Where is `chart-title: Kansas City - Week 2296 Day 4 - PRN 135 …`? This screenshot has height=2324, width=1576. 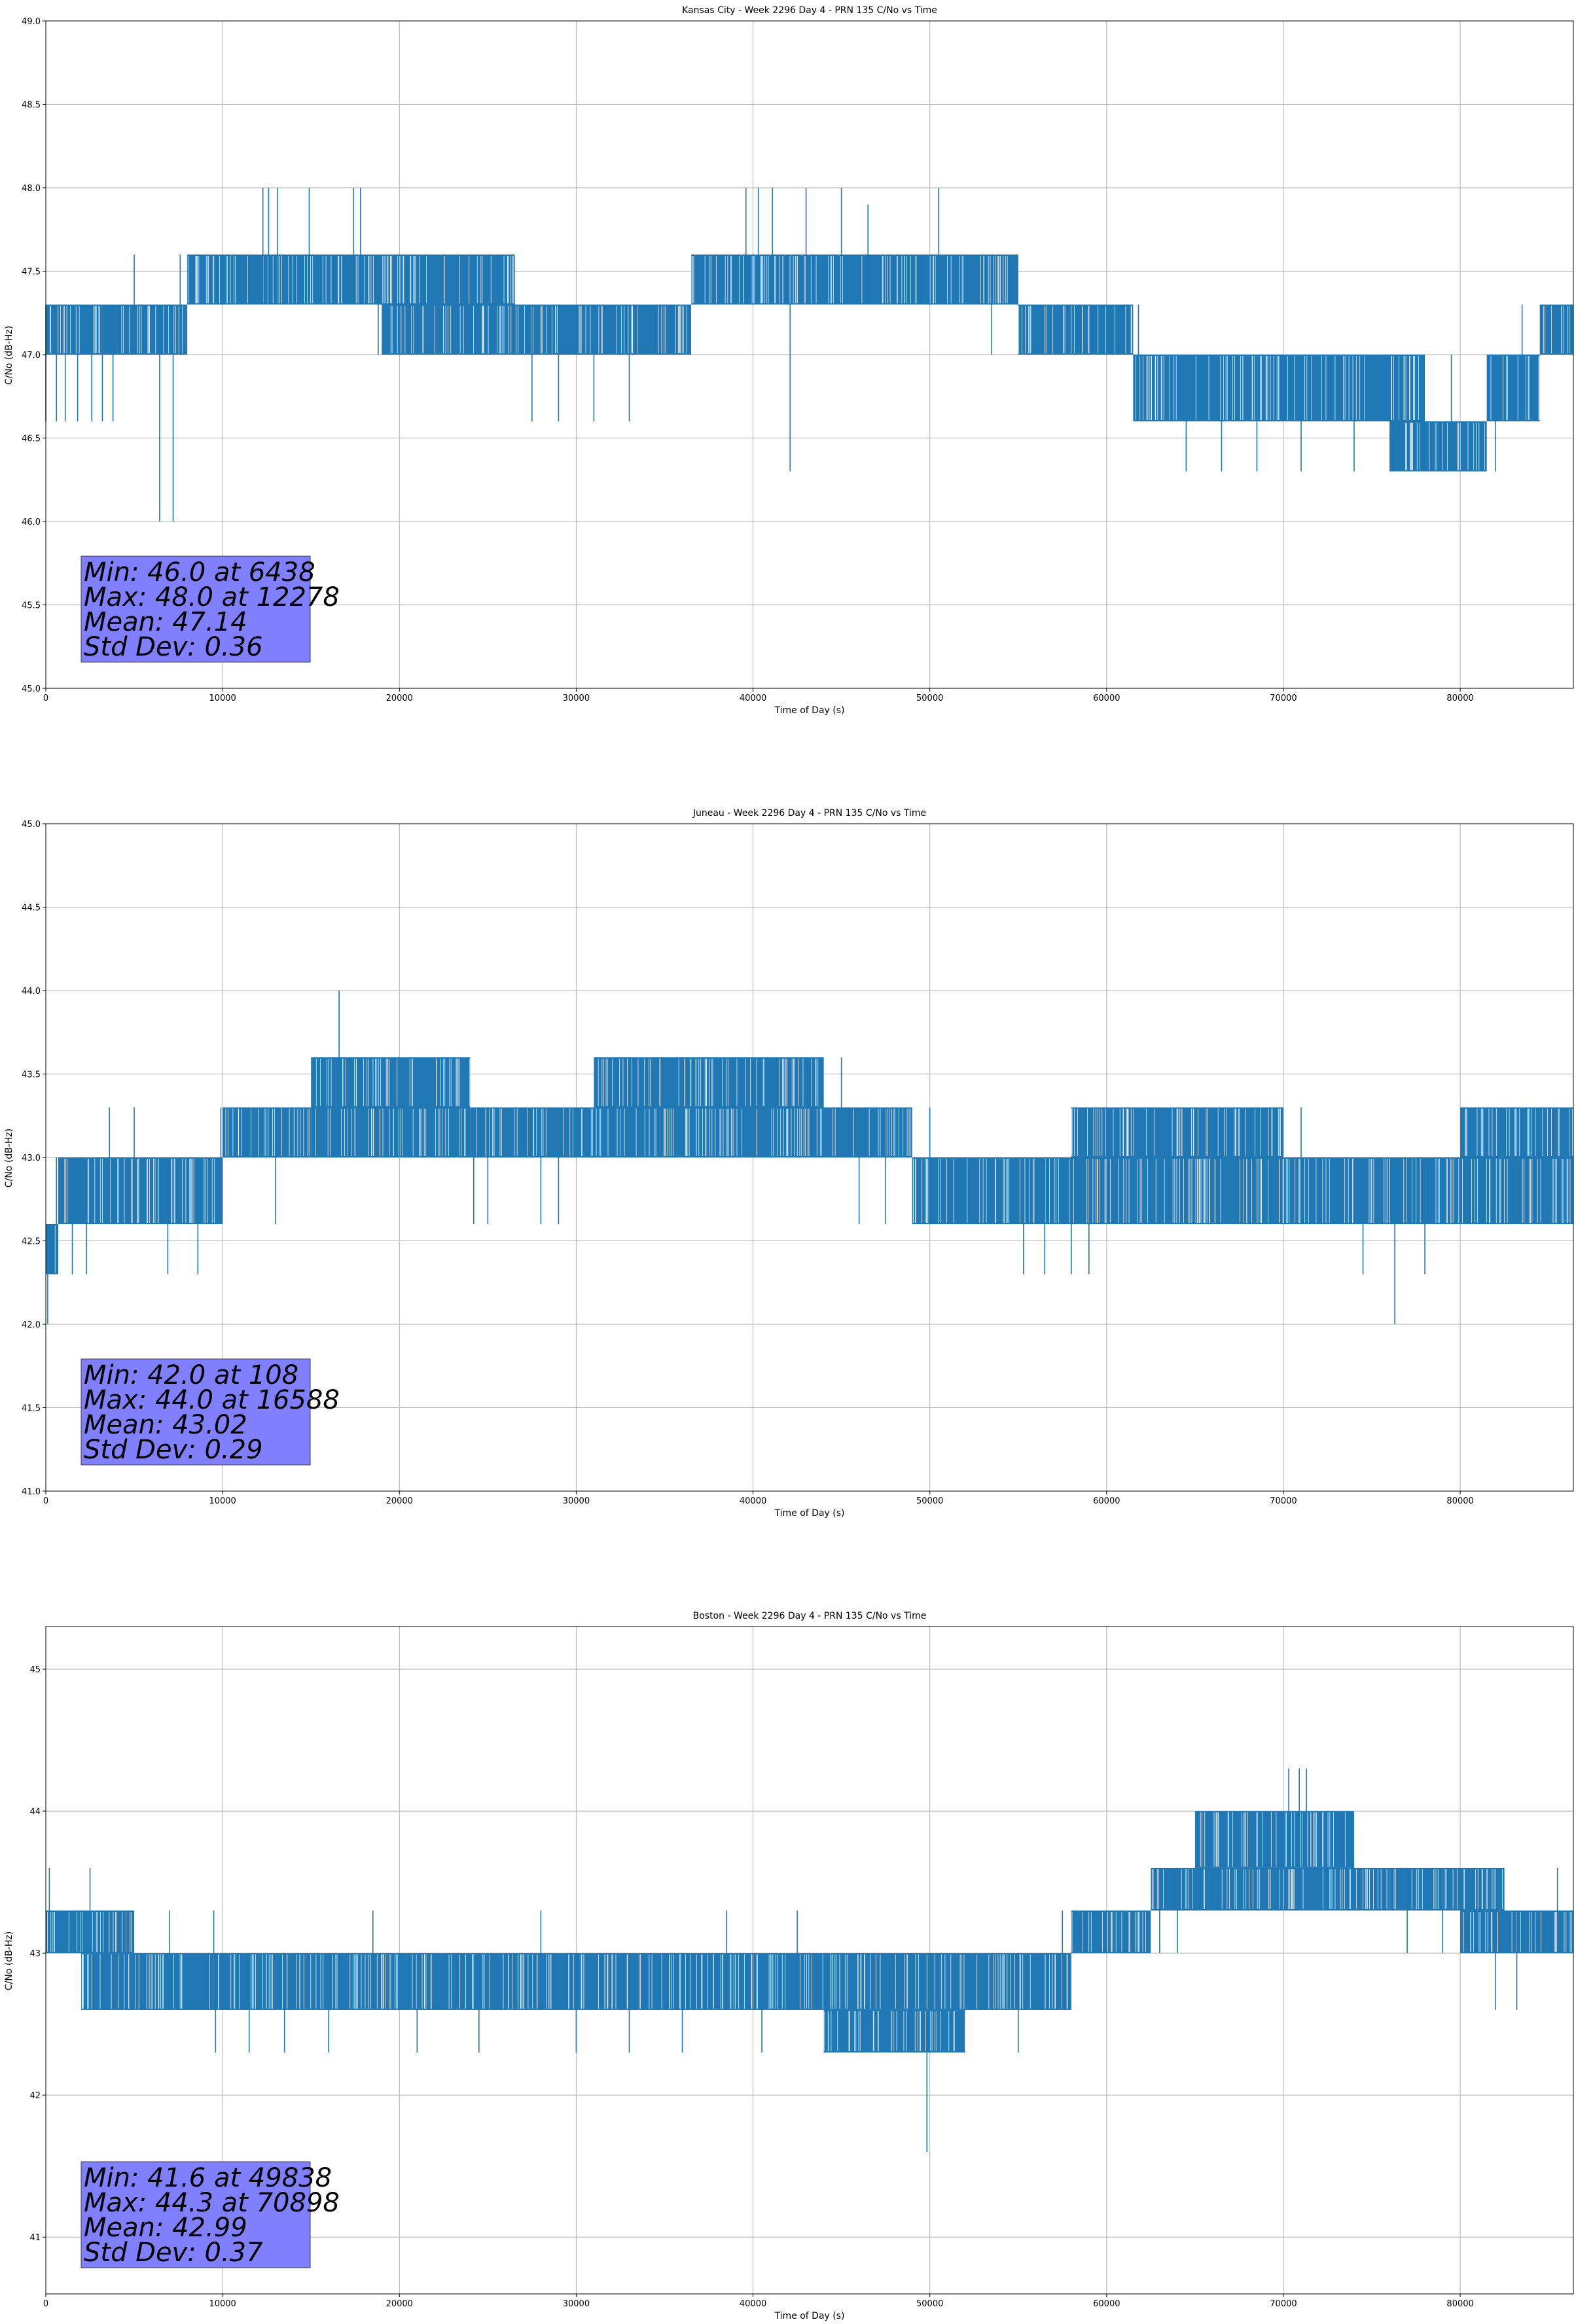 chart-title: Kansas City - Week 2296 Day 4 - PRN 135 … is located at coordinates (809, 11).